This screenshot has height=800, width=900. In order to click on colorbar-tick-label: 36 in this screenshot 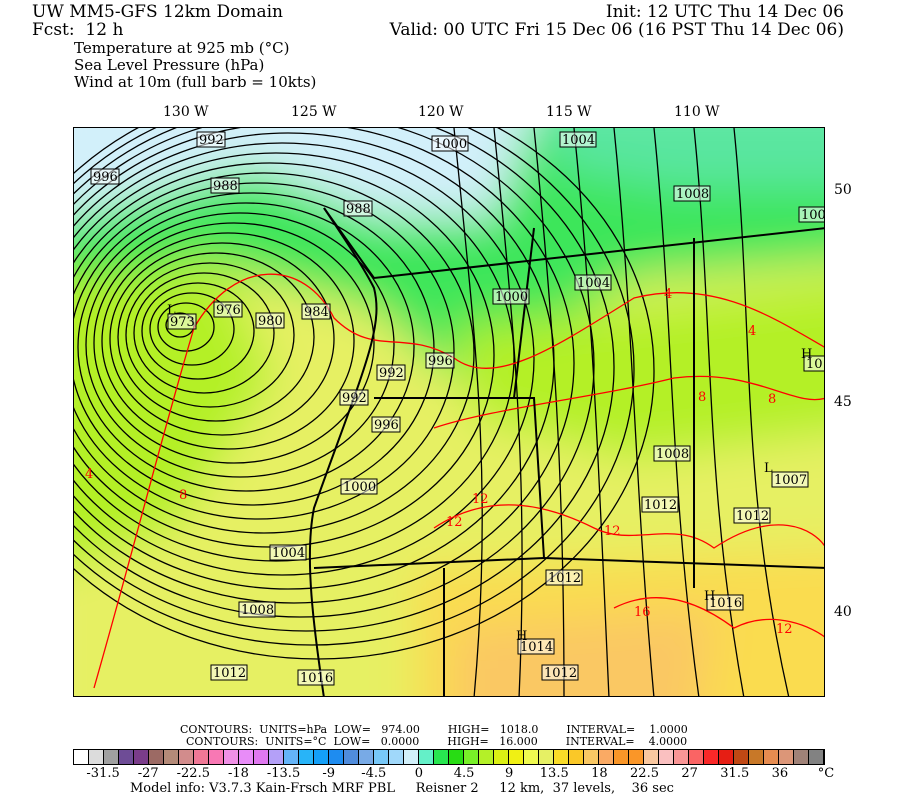, I will do `click(780, 773)`.